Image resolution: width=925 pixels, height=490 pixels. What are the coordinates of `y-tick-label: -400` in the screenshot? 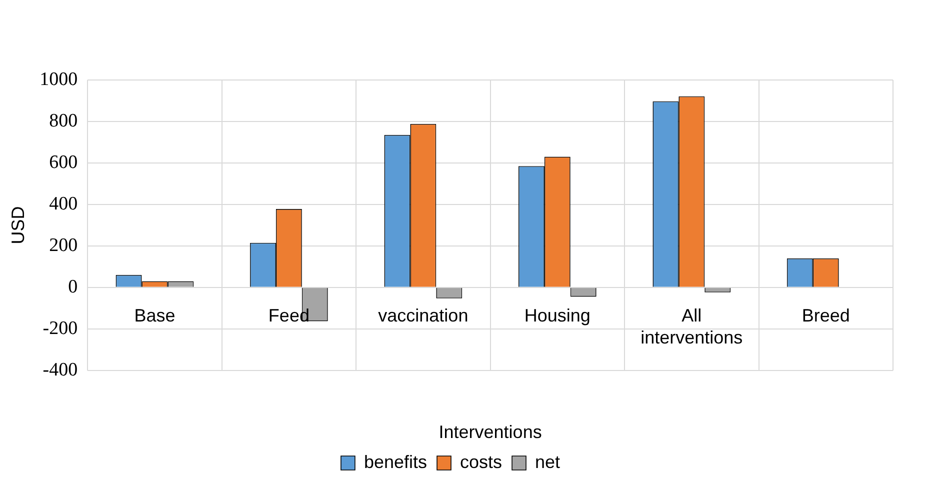 It's located at (60, 369).